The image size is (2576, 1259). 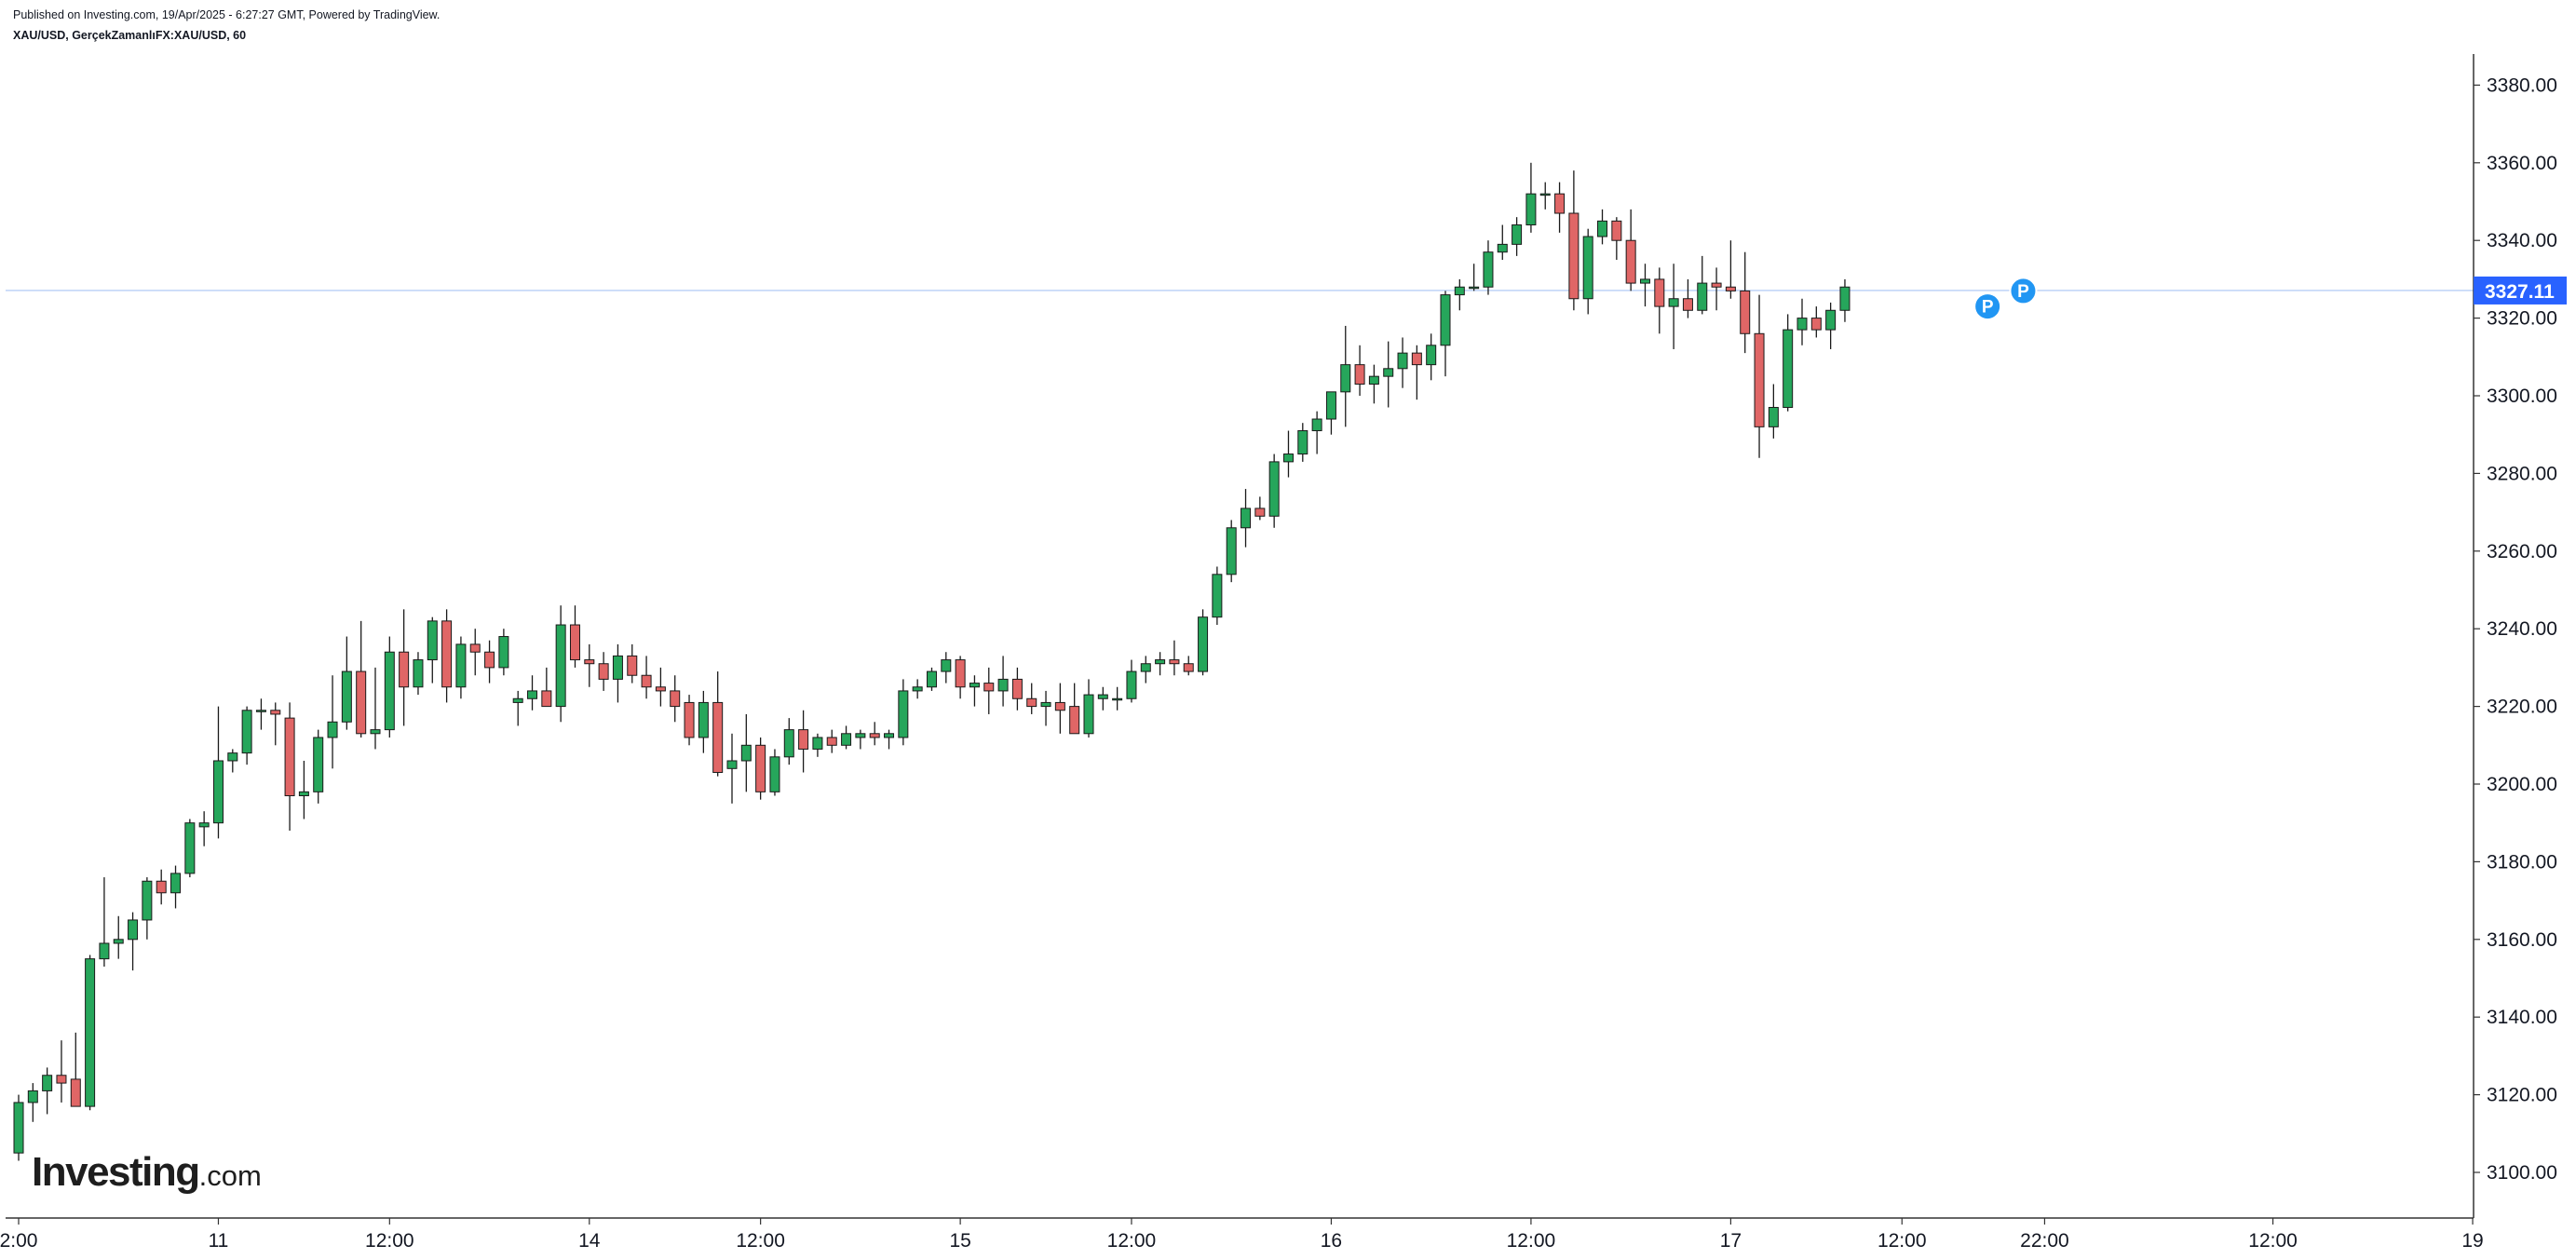 What do you see at coordinates (2023, 291) in the screenshot?
I see `event-marker` at bounding box center [2023, 291].